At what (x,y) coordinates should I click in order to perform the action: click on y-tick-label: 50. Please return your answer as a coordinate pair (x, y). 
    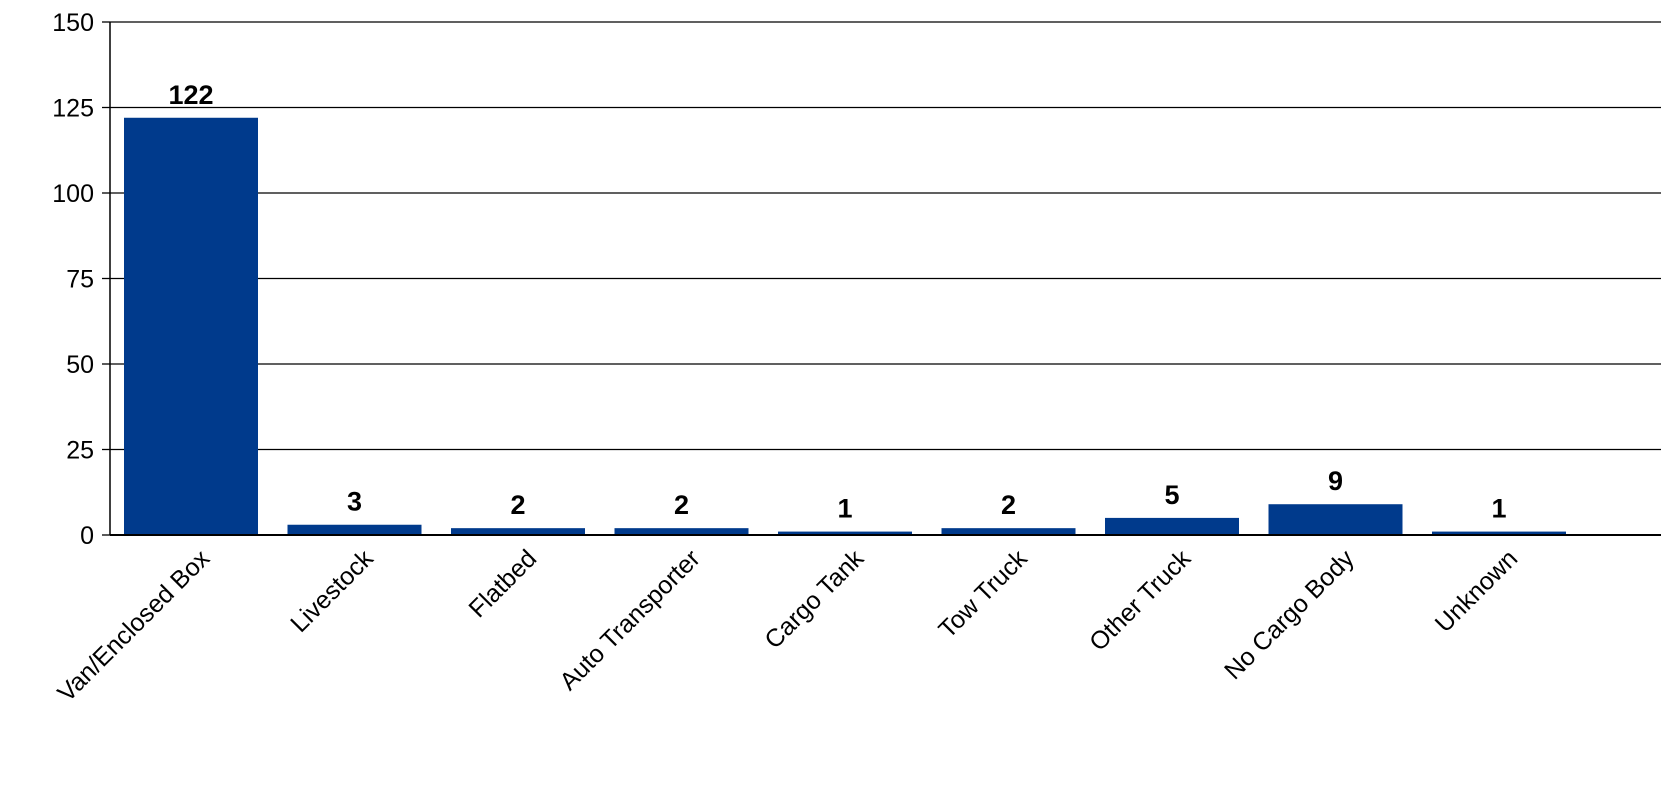
    Looking at the image, I should click on (80, 365).